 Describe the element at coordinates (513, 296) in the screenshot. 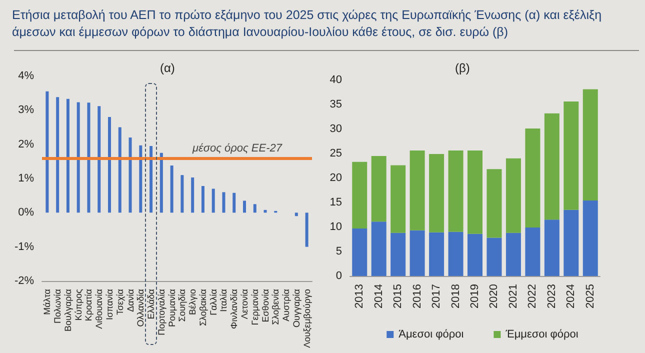

I see `x-tick-label: 2021` at that location.